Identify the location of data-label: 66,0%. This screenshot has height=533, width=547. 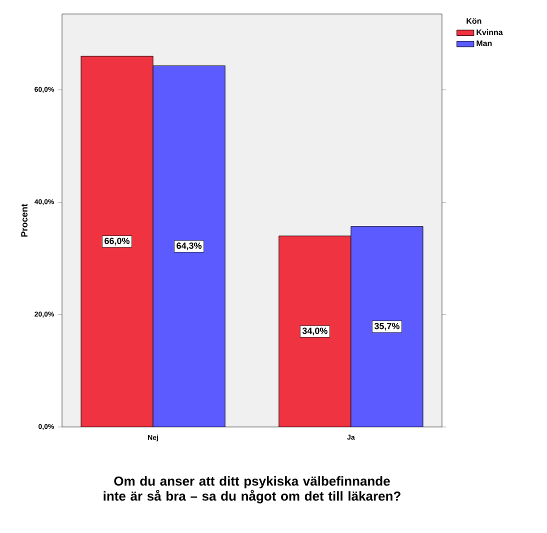
(117, 242).